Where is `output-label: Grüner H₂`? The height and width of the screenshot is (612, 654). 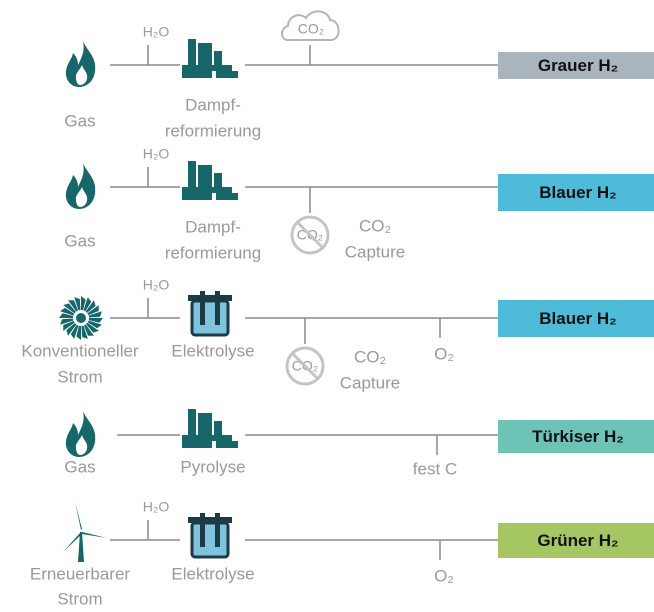 output-label: Grüner H₂ is located at coordinates (577, 540).